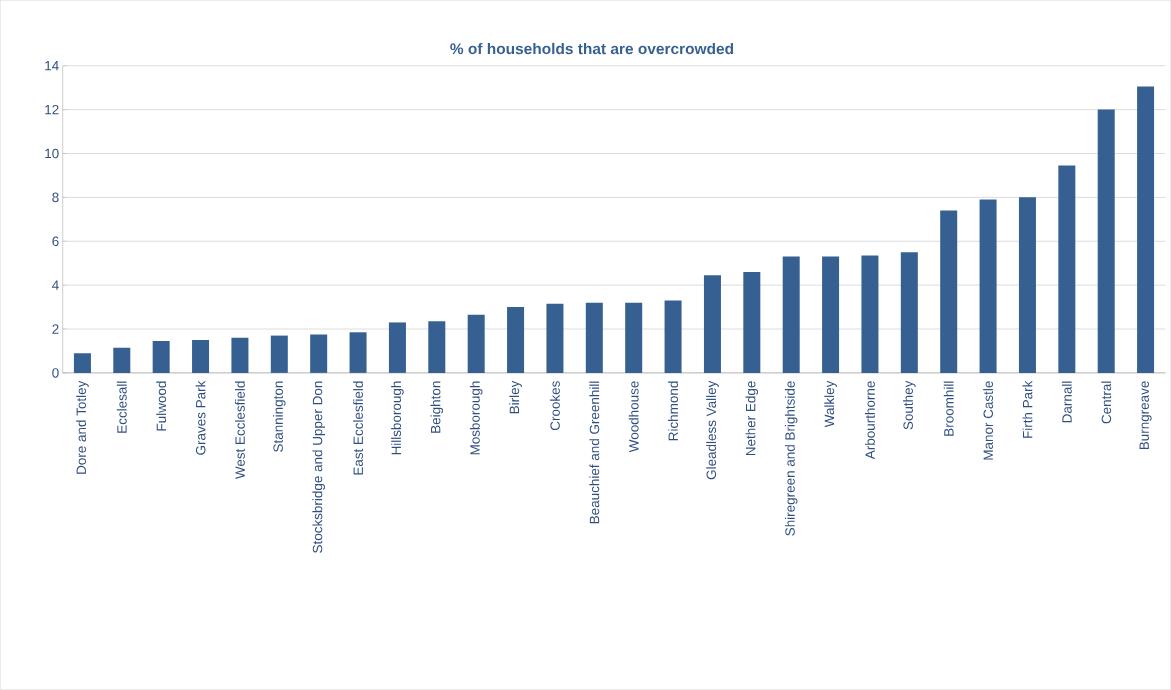  What do you see at coordinates (55, 373) in the screenshot?
I see `y-tick-label: 0` at bounding box center [55, 373].